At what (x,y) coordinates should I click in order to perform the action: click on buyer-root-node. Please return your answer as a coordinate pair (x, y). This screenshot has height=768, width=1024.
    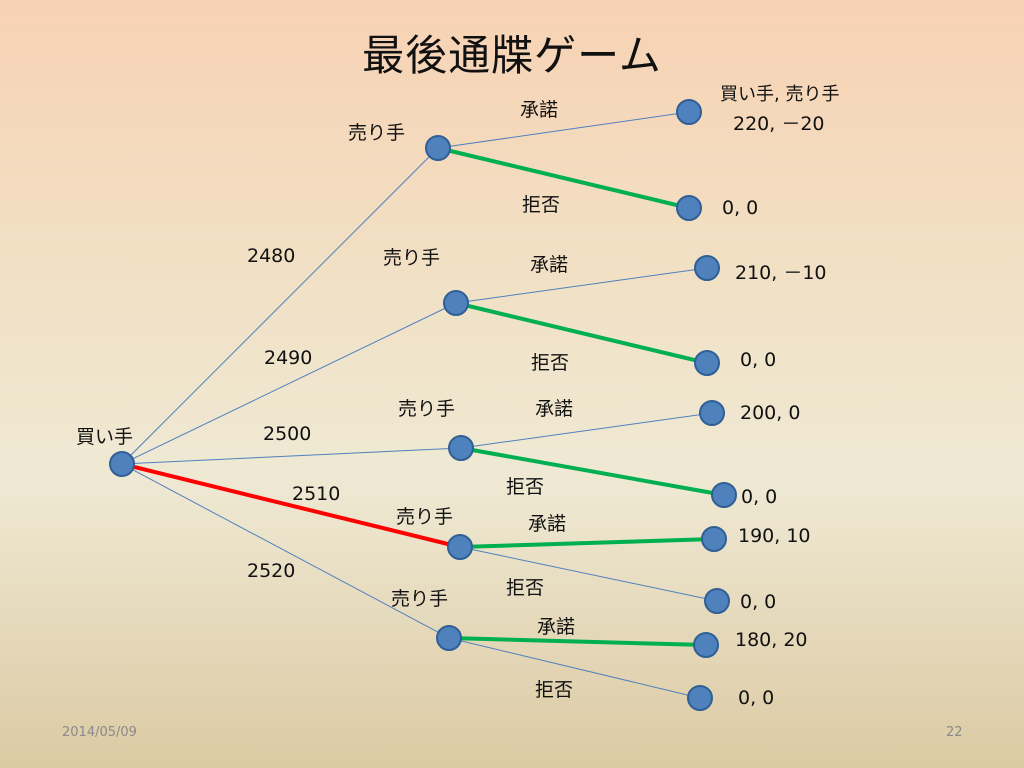
    Looking at the image, I should click on (122, 464).